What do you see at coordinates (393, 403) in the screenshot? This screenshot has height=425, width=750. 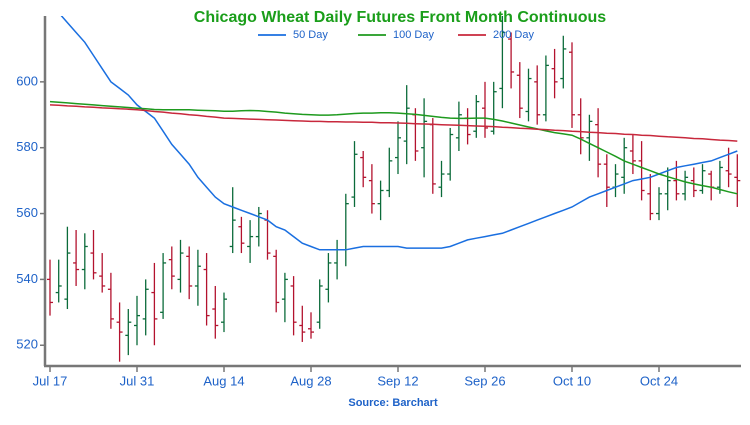 I see `source: Source: Barchart` at bounding box center [393, 403].